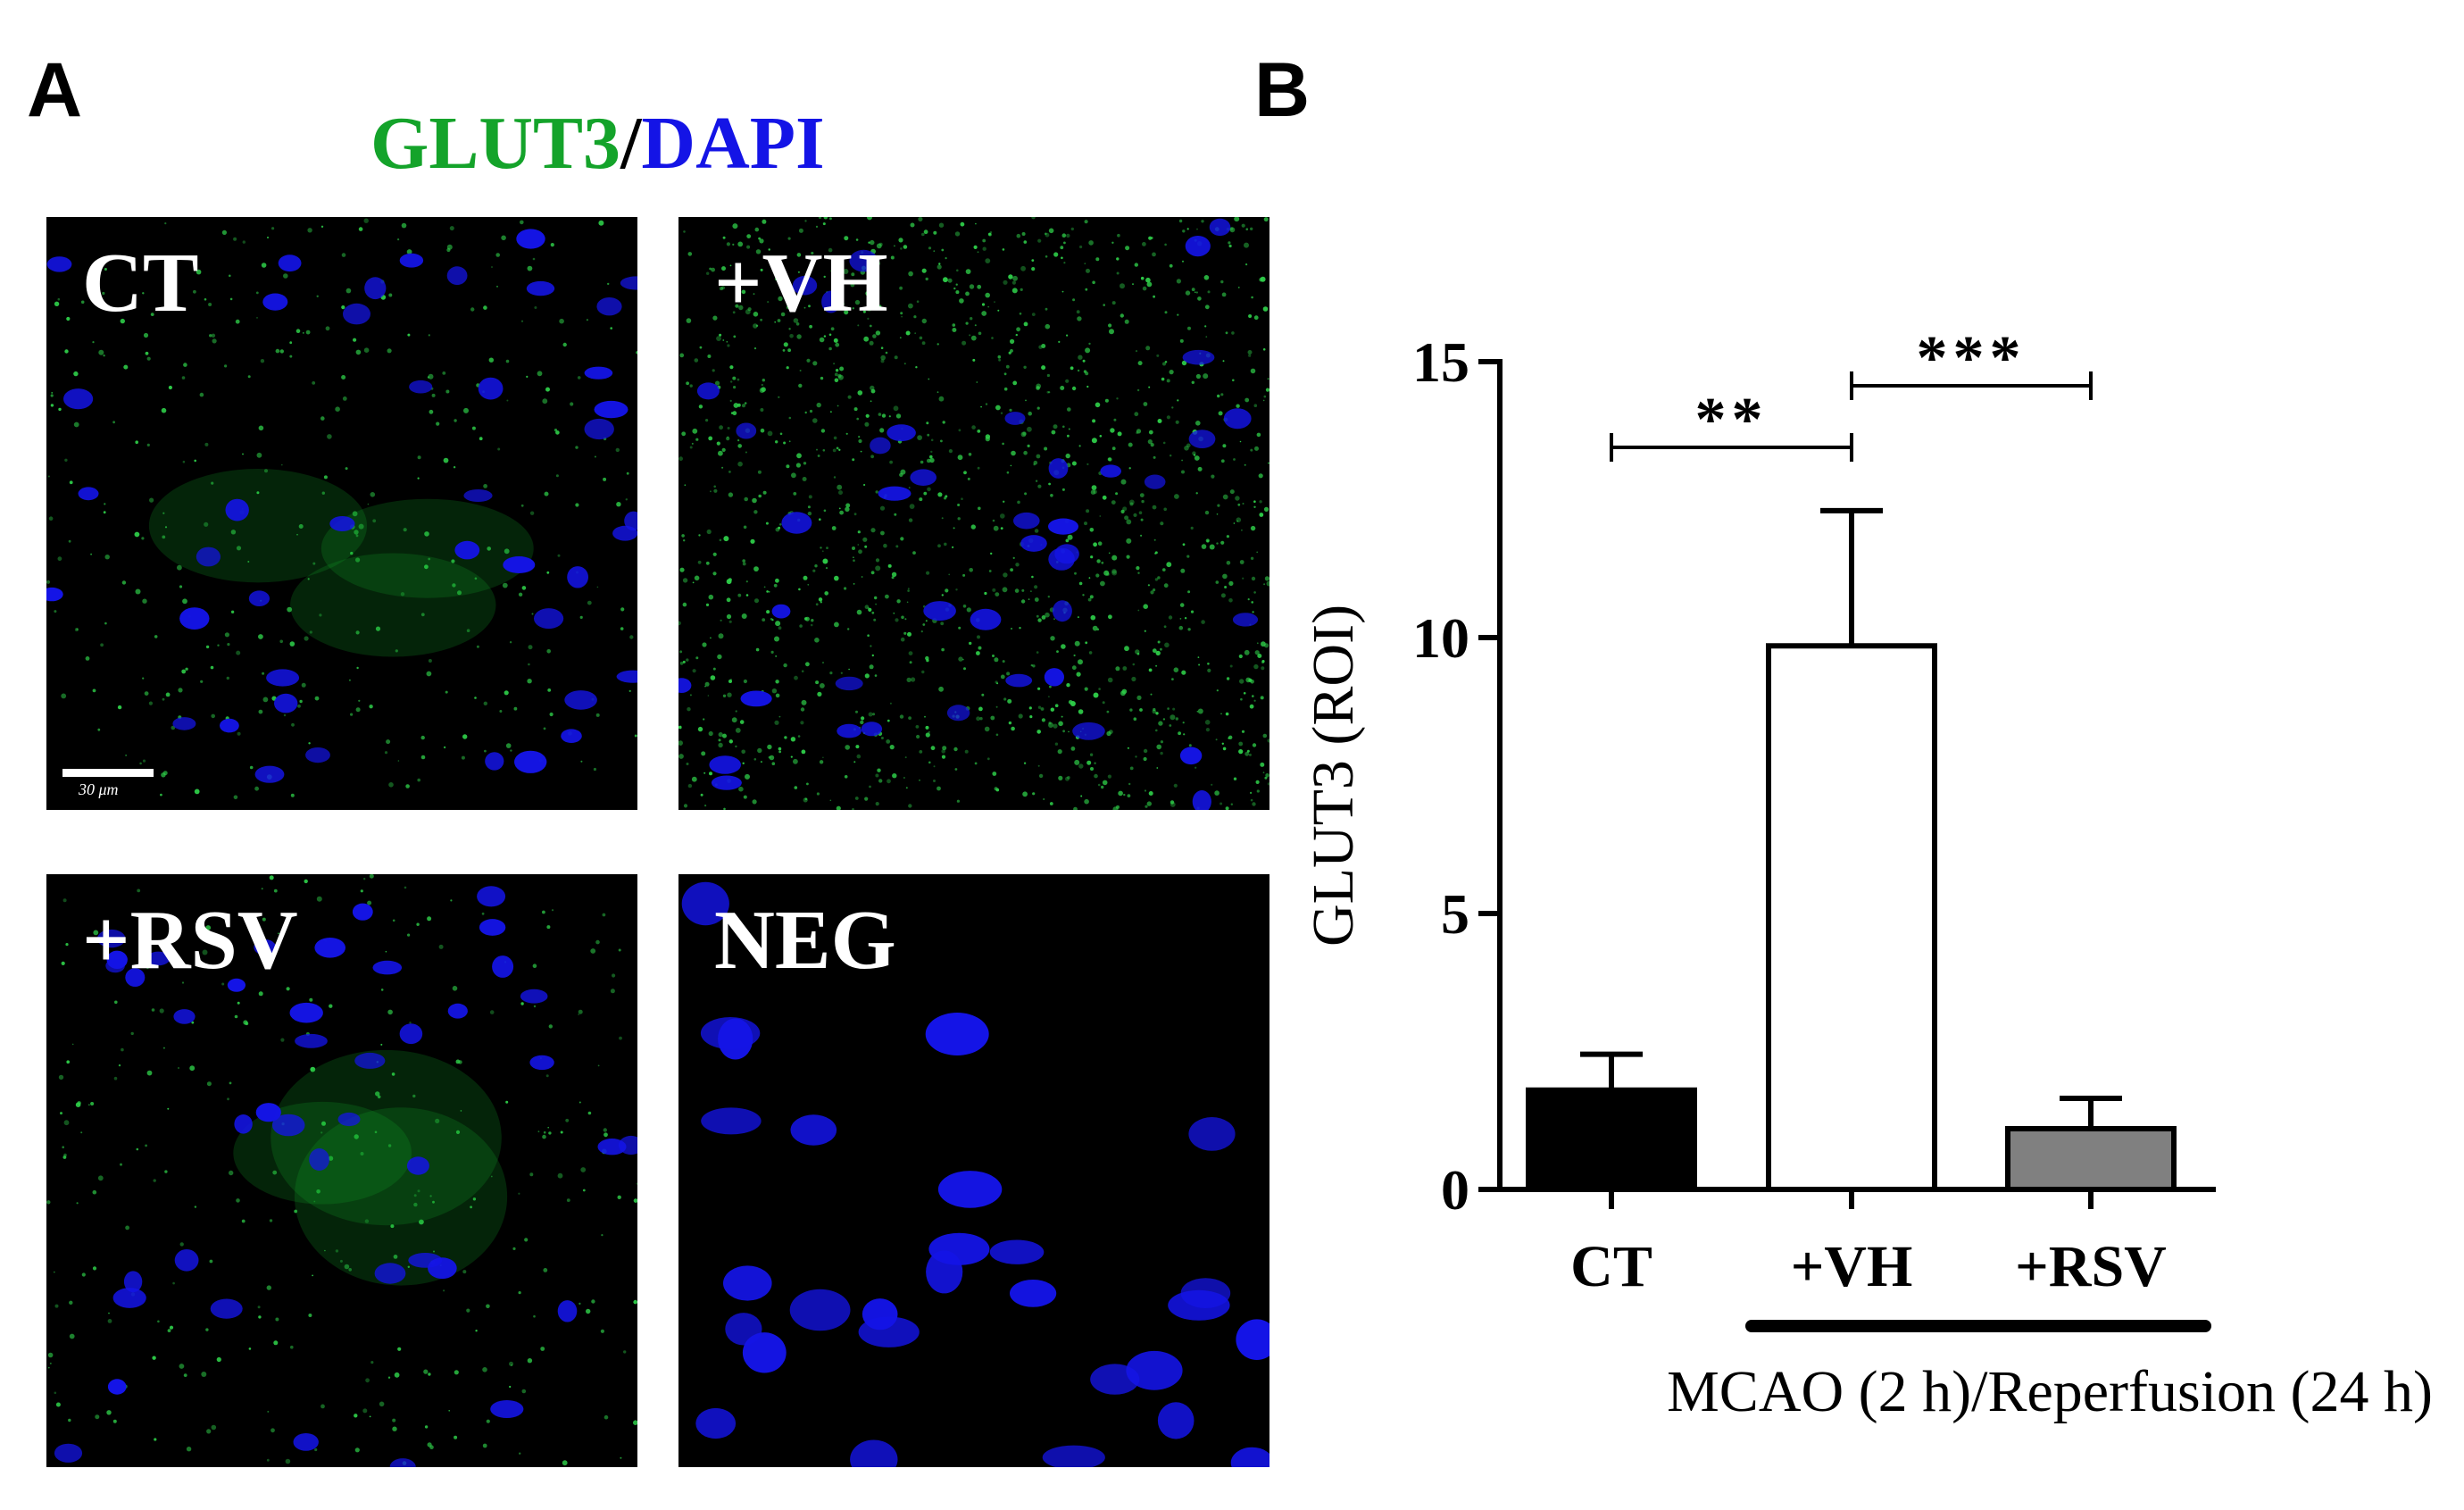 The width and height of the screenshot is (2464, 1510). What do you see at coordinates (1333, 776) in the screenshot?
I see `y-axis-label: GLUT3 (ROI)` at bounding box center [1333, 776].